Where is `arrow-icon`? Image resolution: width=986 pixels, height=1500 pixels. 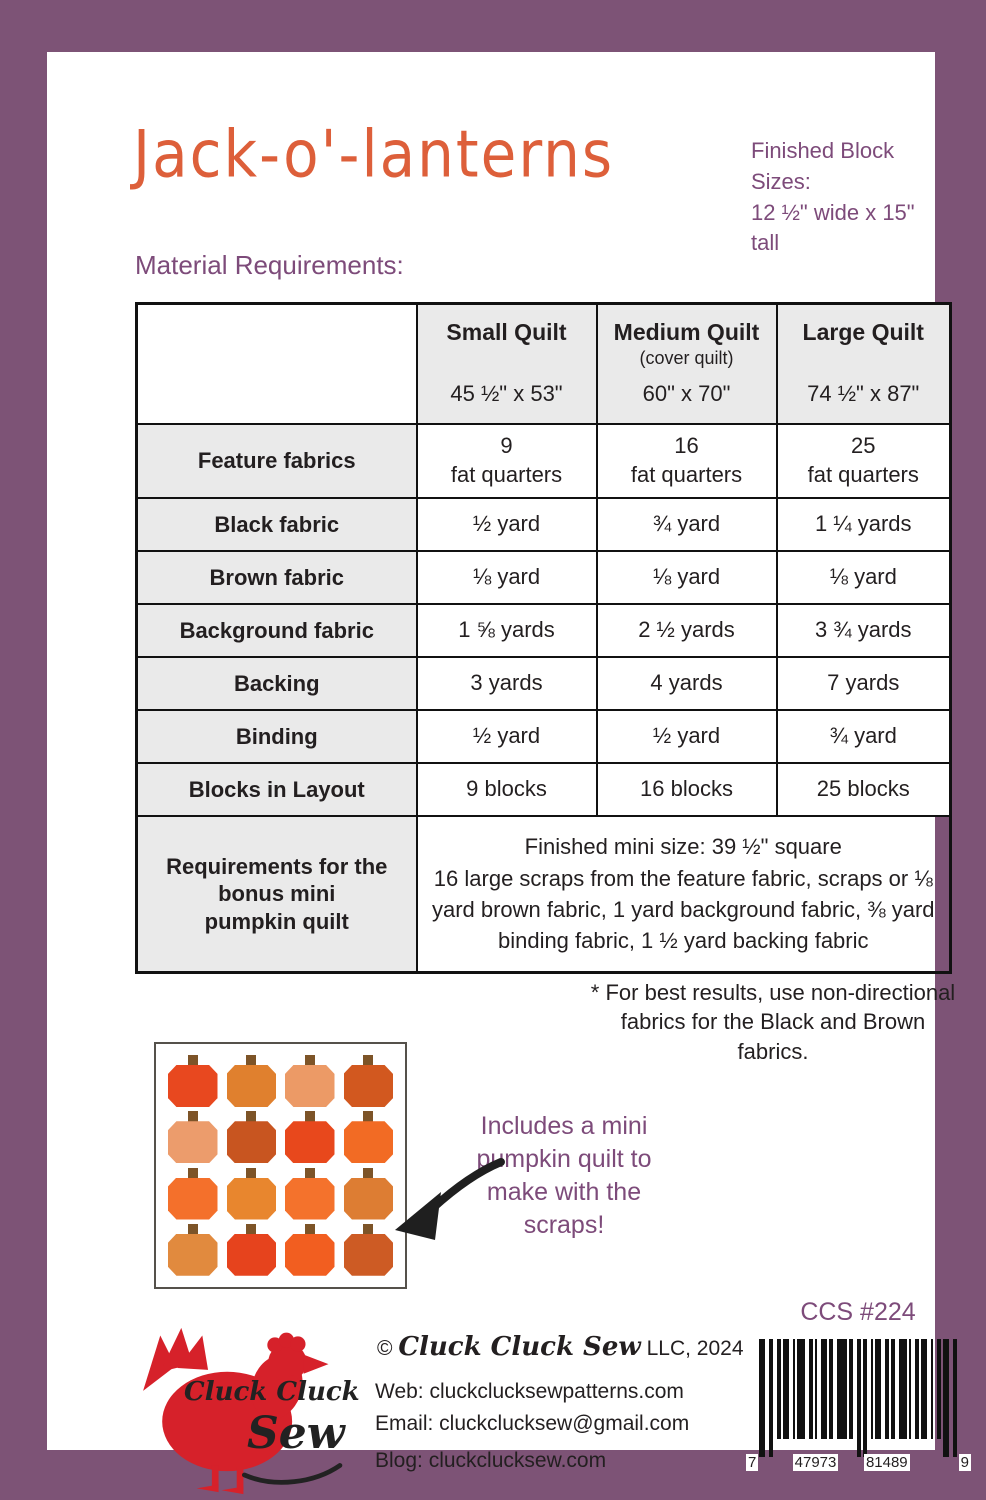
arrow-icon is located at coordinates (450, 1199).